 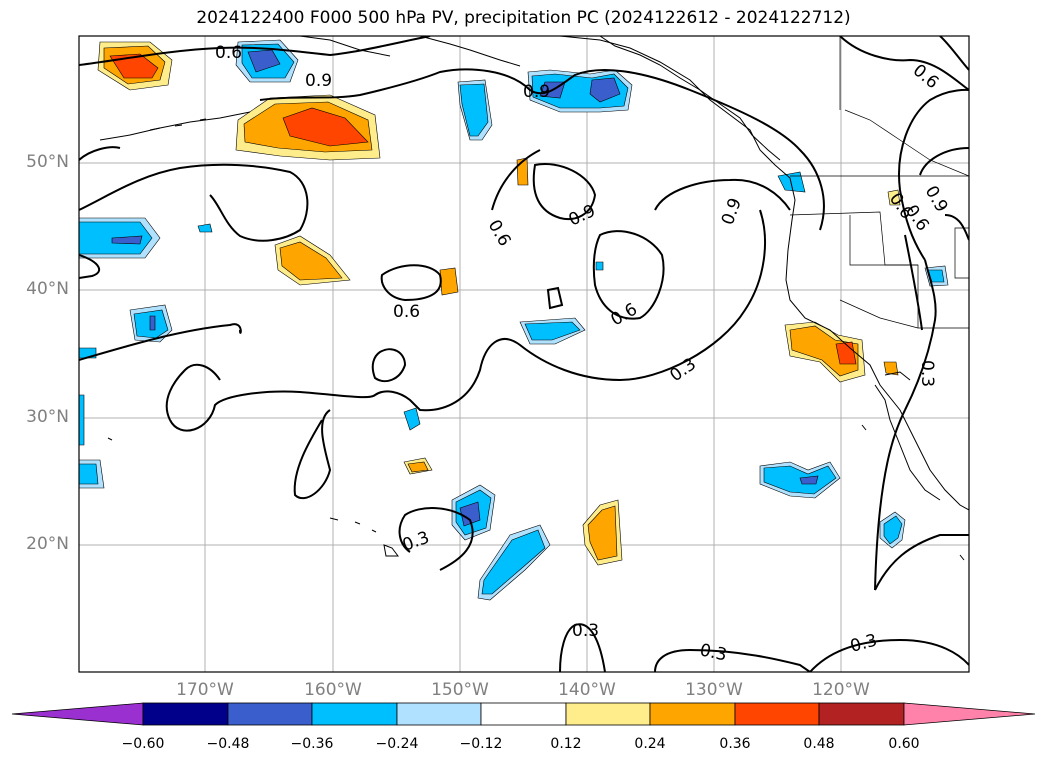 I want to click on lon-label: 160°W, so click(x=333, y=690).